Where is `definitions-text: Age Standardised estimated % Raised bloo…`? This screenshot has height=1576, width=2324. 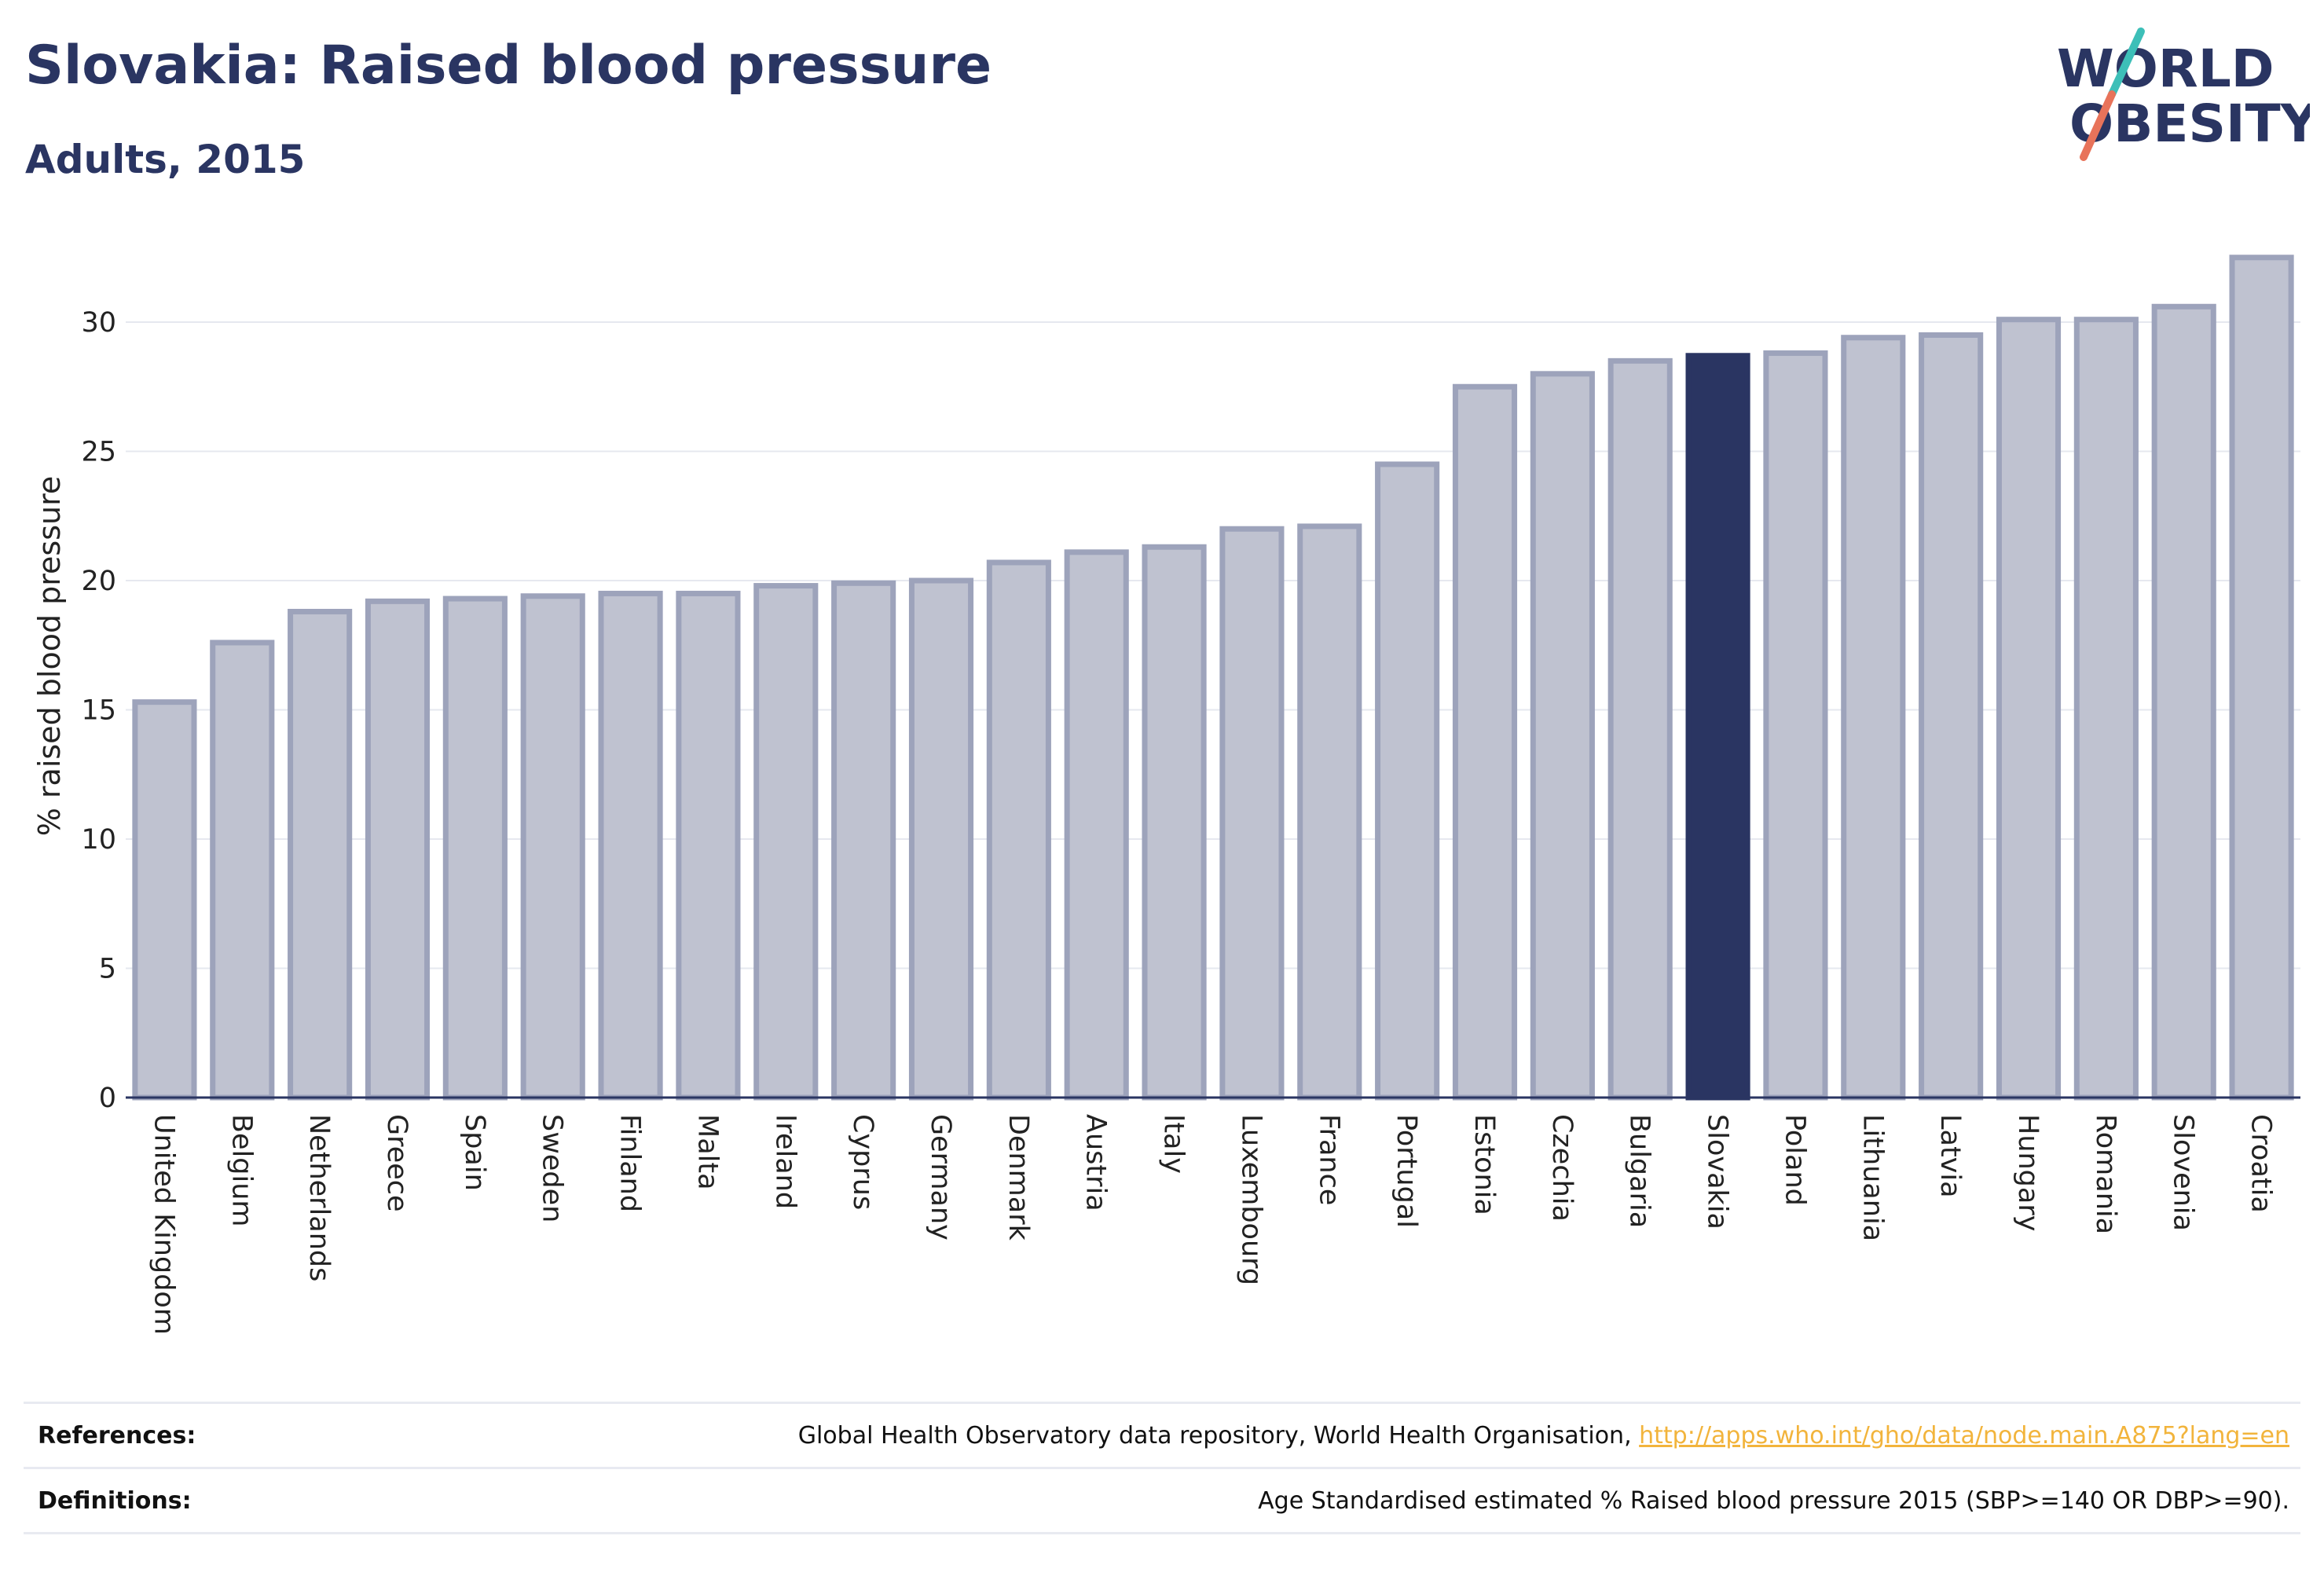
definitions-text: Age Standardised estimated % Raised bloo… is located at coordinates (1773, 1500).